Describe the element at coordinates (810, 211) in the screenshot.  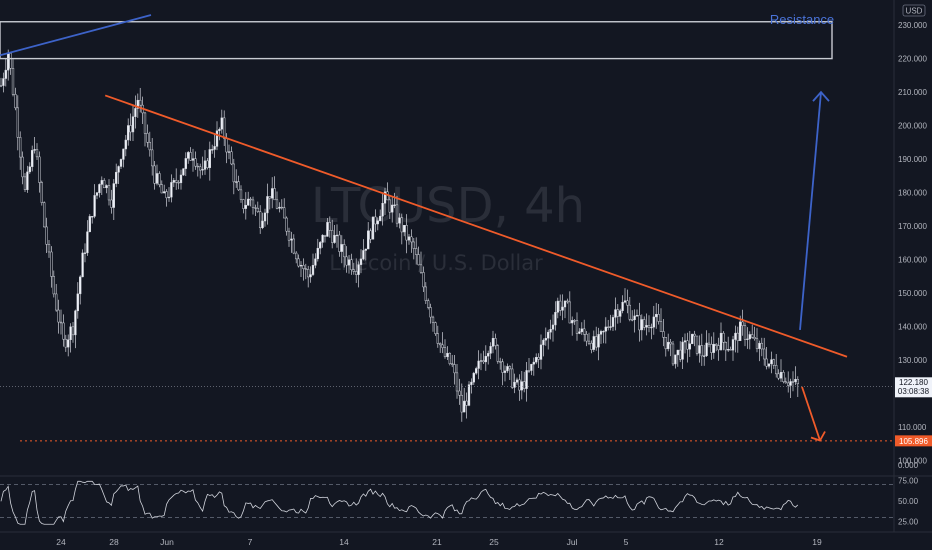
I see `bullish-projection-arrow` at that location.